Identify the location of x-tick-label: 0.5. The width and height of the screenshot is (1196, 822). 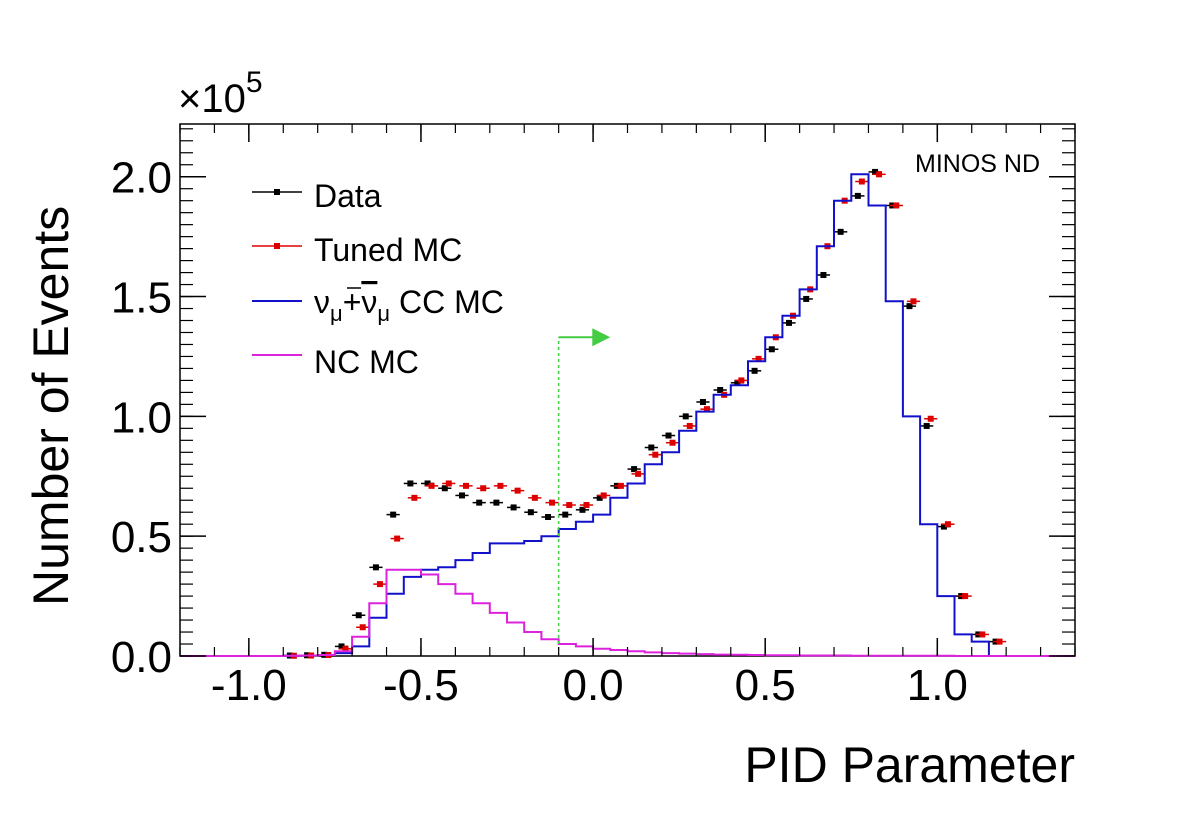
(765, 685).